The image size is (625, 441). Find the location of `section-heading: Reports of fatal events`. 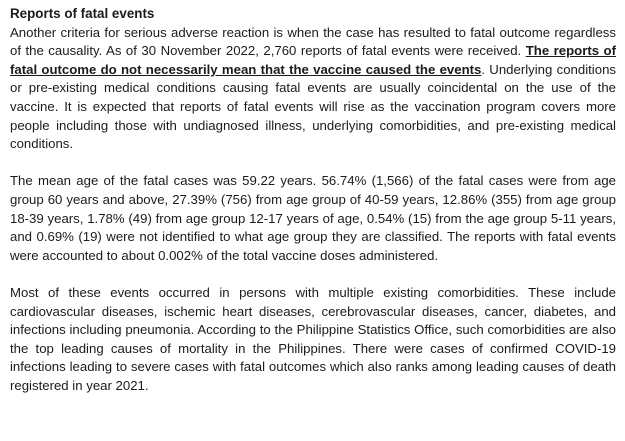

section-heading: Reports of fatal events is located at coordinates (82, 13).